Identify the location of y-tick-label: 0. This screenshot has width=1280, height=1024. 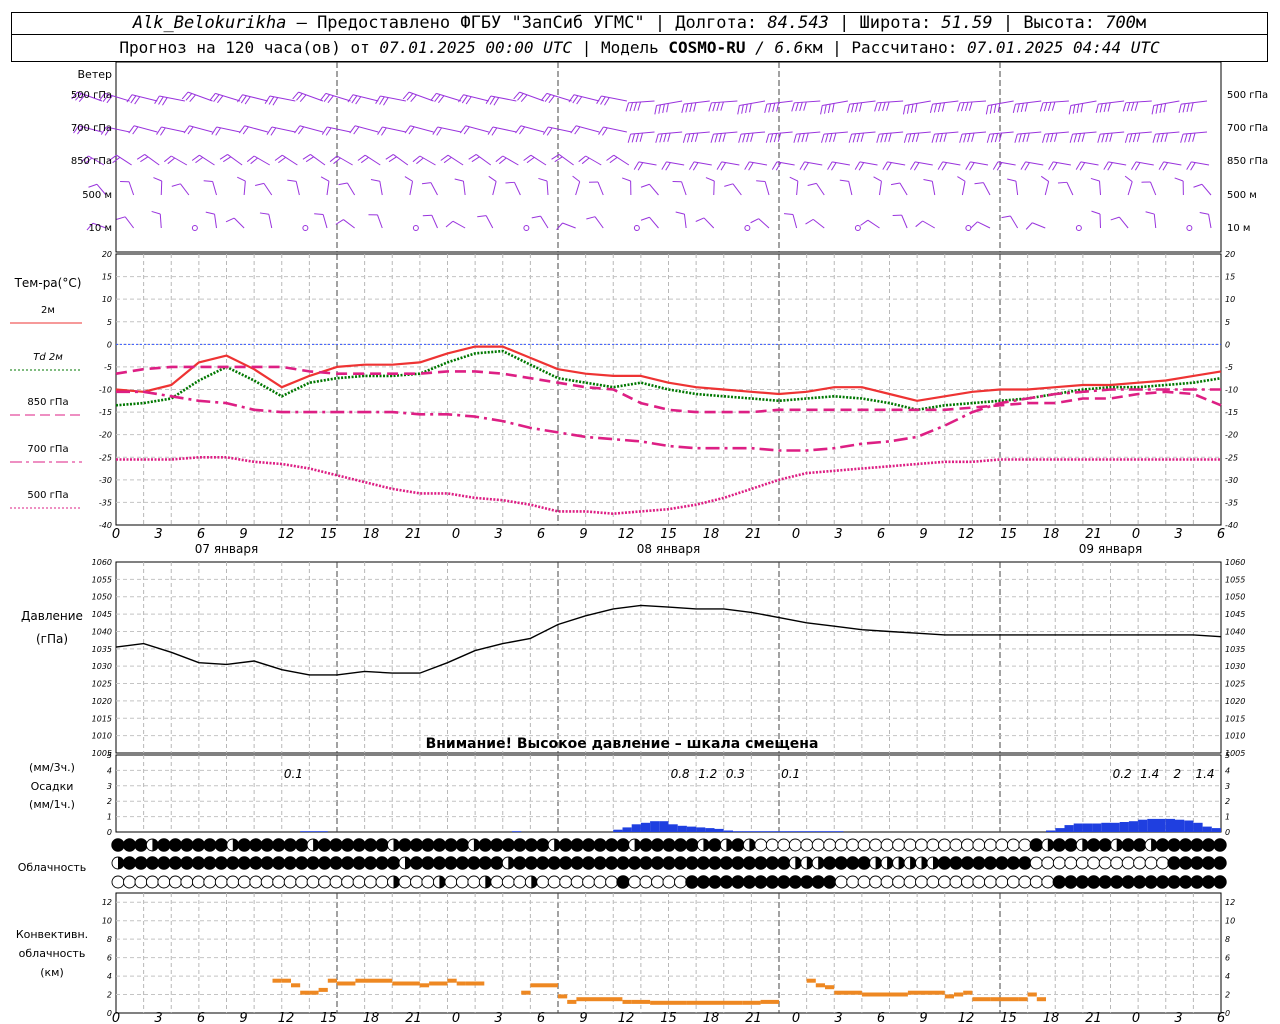
(109, 344).